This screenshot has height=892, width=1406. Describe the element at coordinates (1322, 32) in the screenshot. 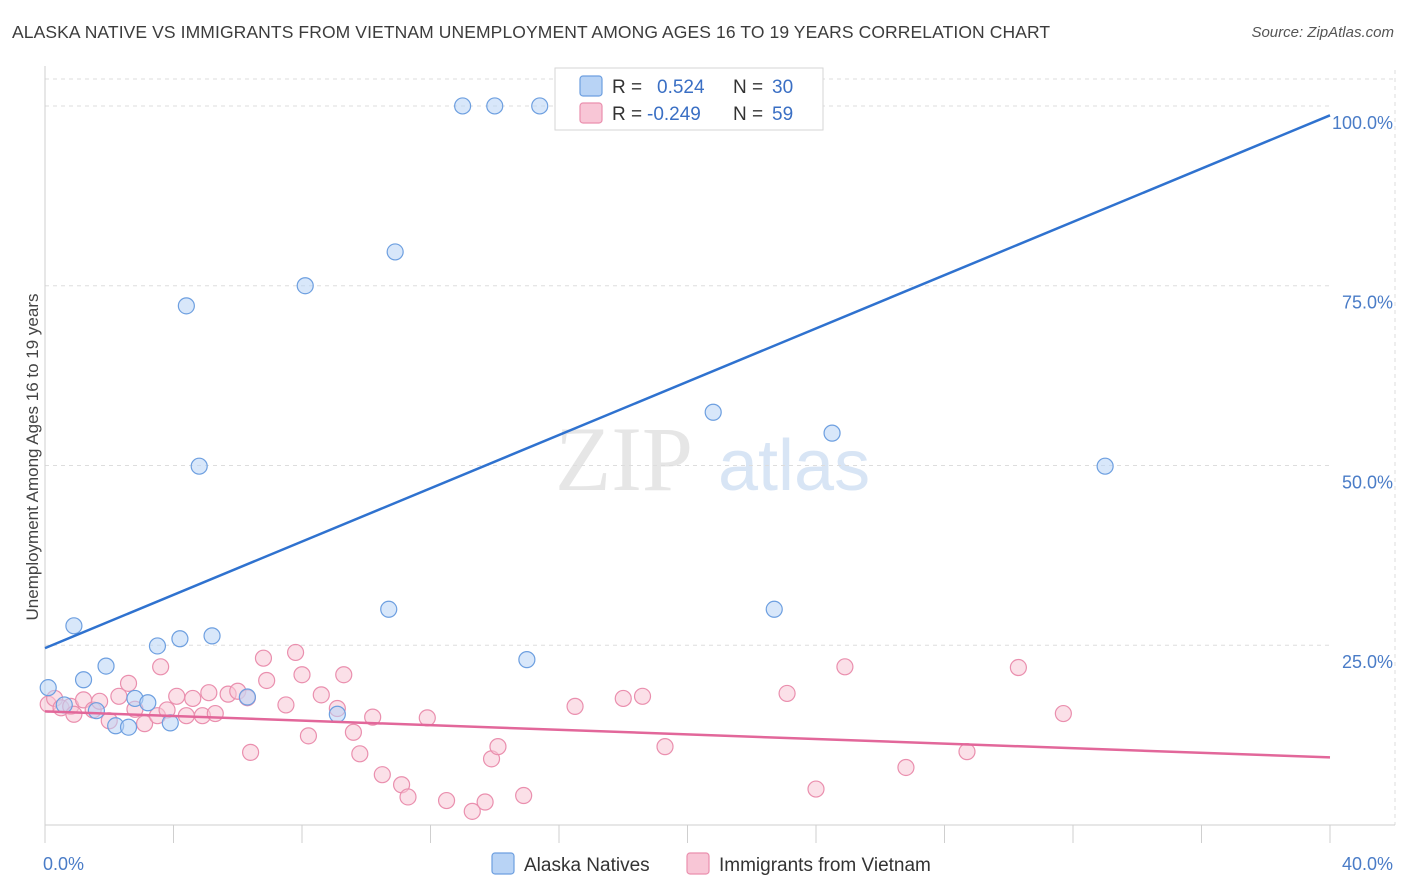

I see `chart-source: Source: ZipAtlas.com` at that location.